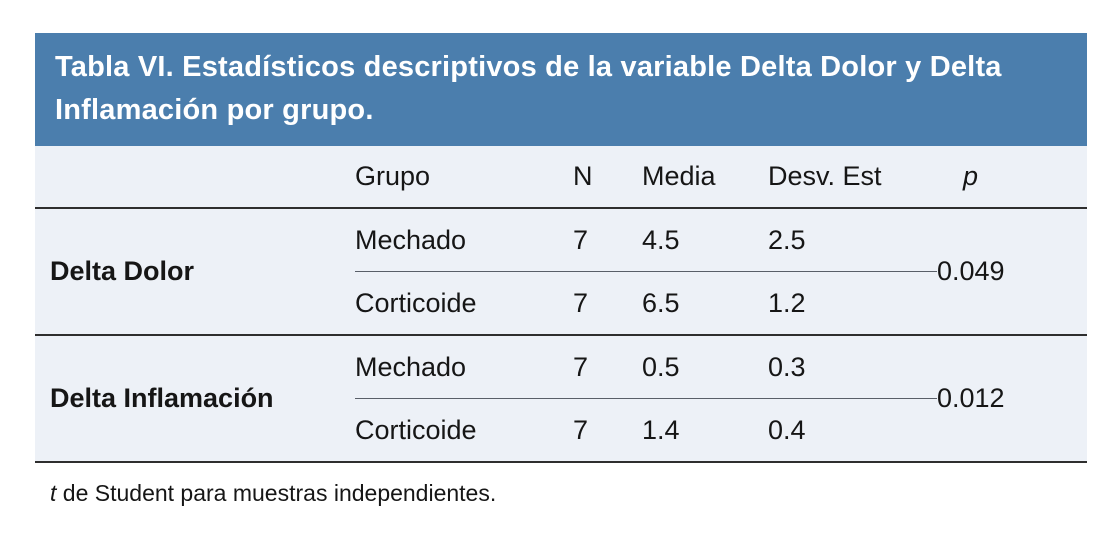  I want to click on table-row: Corticoide 7 6.5 1.2, so click(561, 303).